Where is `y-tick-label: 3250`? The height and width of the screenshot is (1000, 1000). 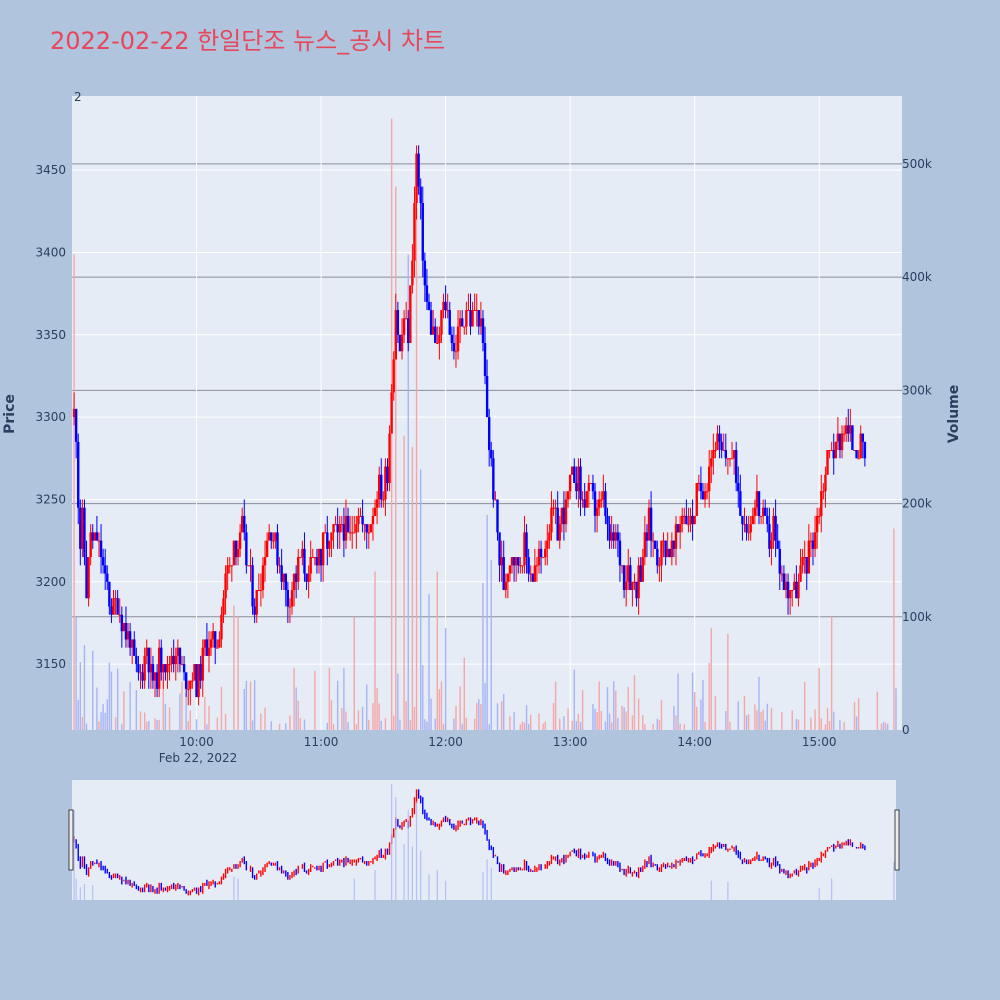
y-tick-label: 3250 is located at coordinates (50, 499).